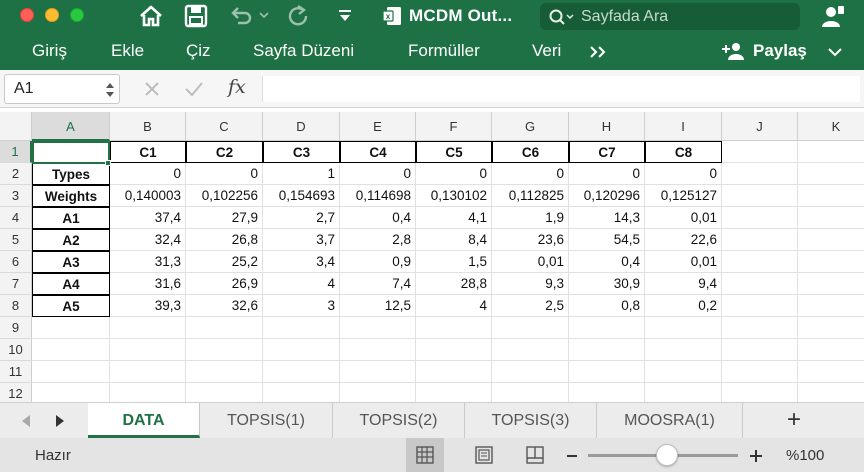 This screenshot has height=472, width=864. What do you see at coordinates (454, 152) in the screenshot?
I see `cell-f1: C5` at bounding box center [454, 152].